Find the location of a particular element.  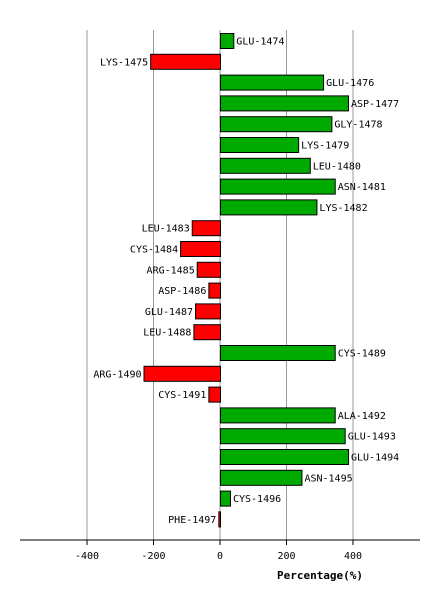

x-tick-label: 0 is located at coordinates (220, 556).